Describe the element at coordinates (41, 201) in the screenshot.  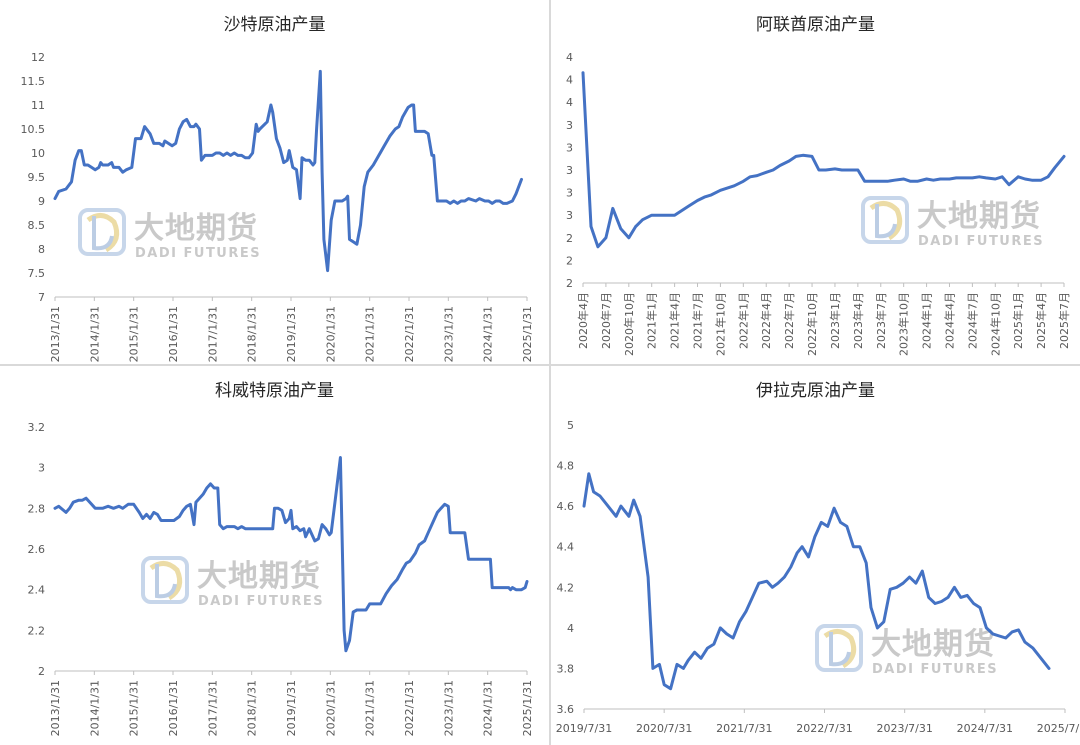
I see `y-tick-label: 9` at that location.